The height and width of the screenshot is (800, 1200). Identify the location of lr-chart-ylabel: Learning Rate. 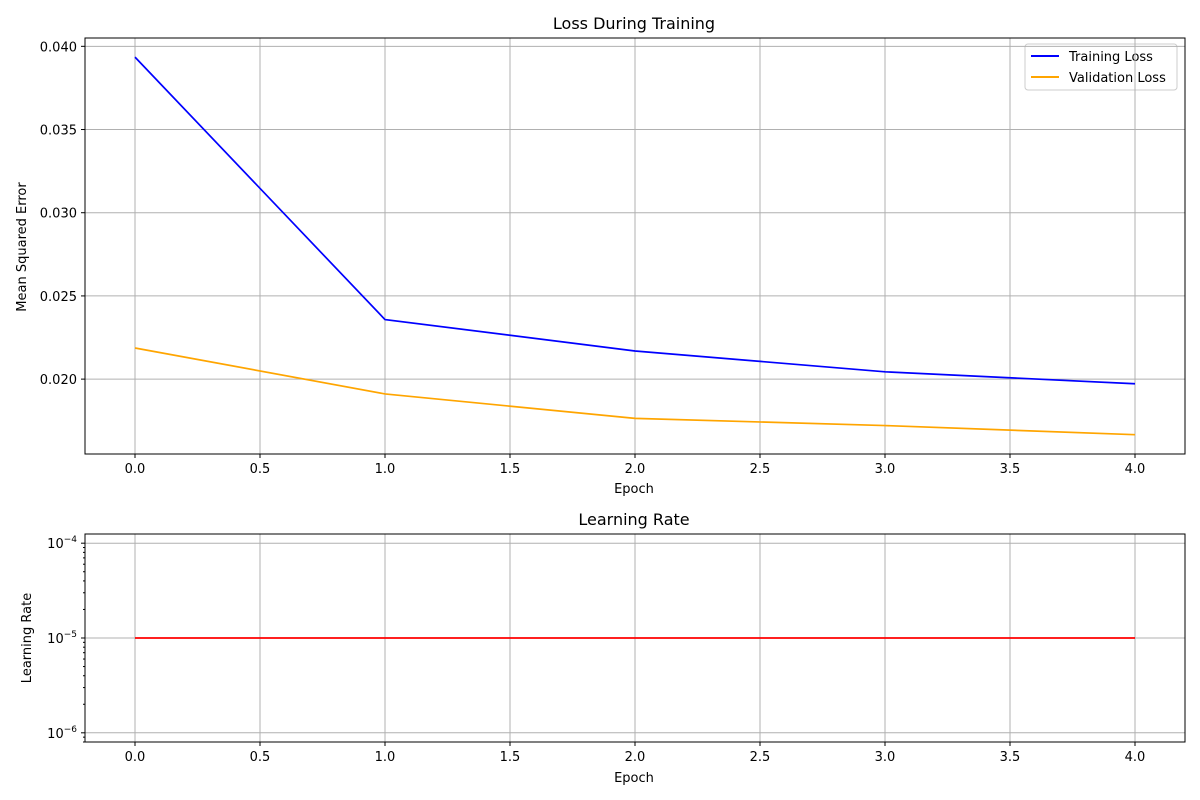
(27, 638).